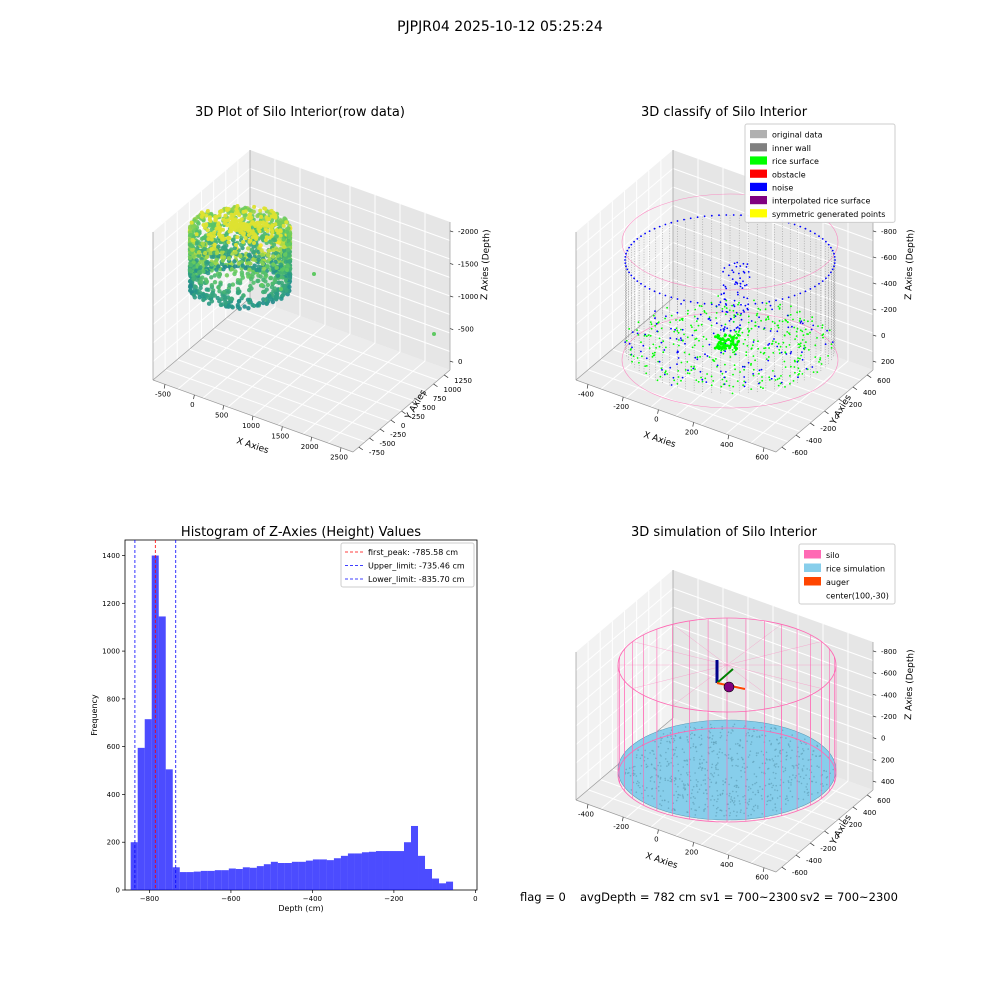 This screenshot has width=1000, height=1000. What do you see at coordinates (763, 869) in the screenshot?
I see `simulation-x-tick-mark` at bounding box center [763, 869].